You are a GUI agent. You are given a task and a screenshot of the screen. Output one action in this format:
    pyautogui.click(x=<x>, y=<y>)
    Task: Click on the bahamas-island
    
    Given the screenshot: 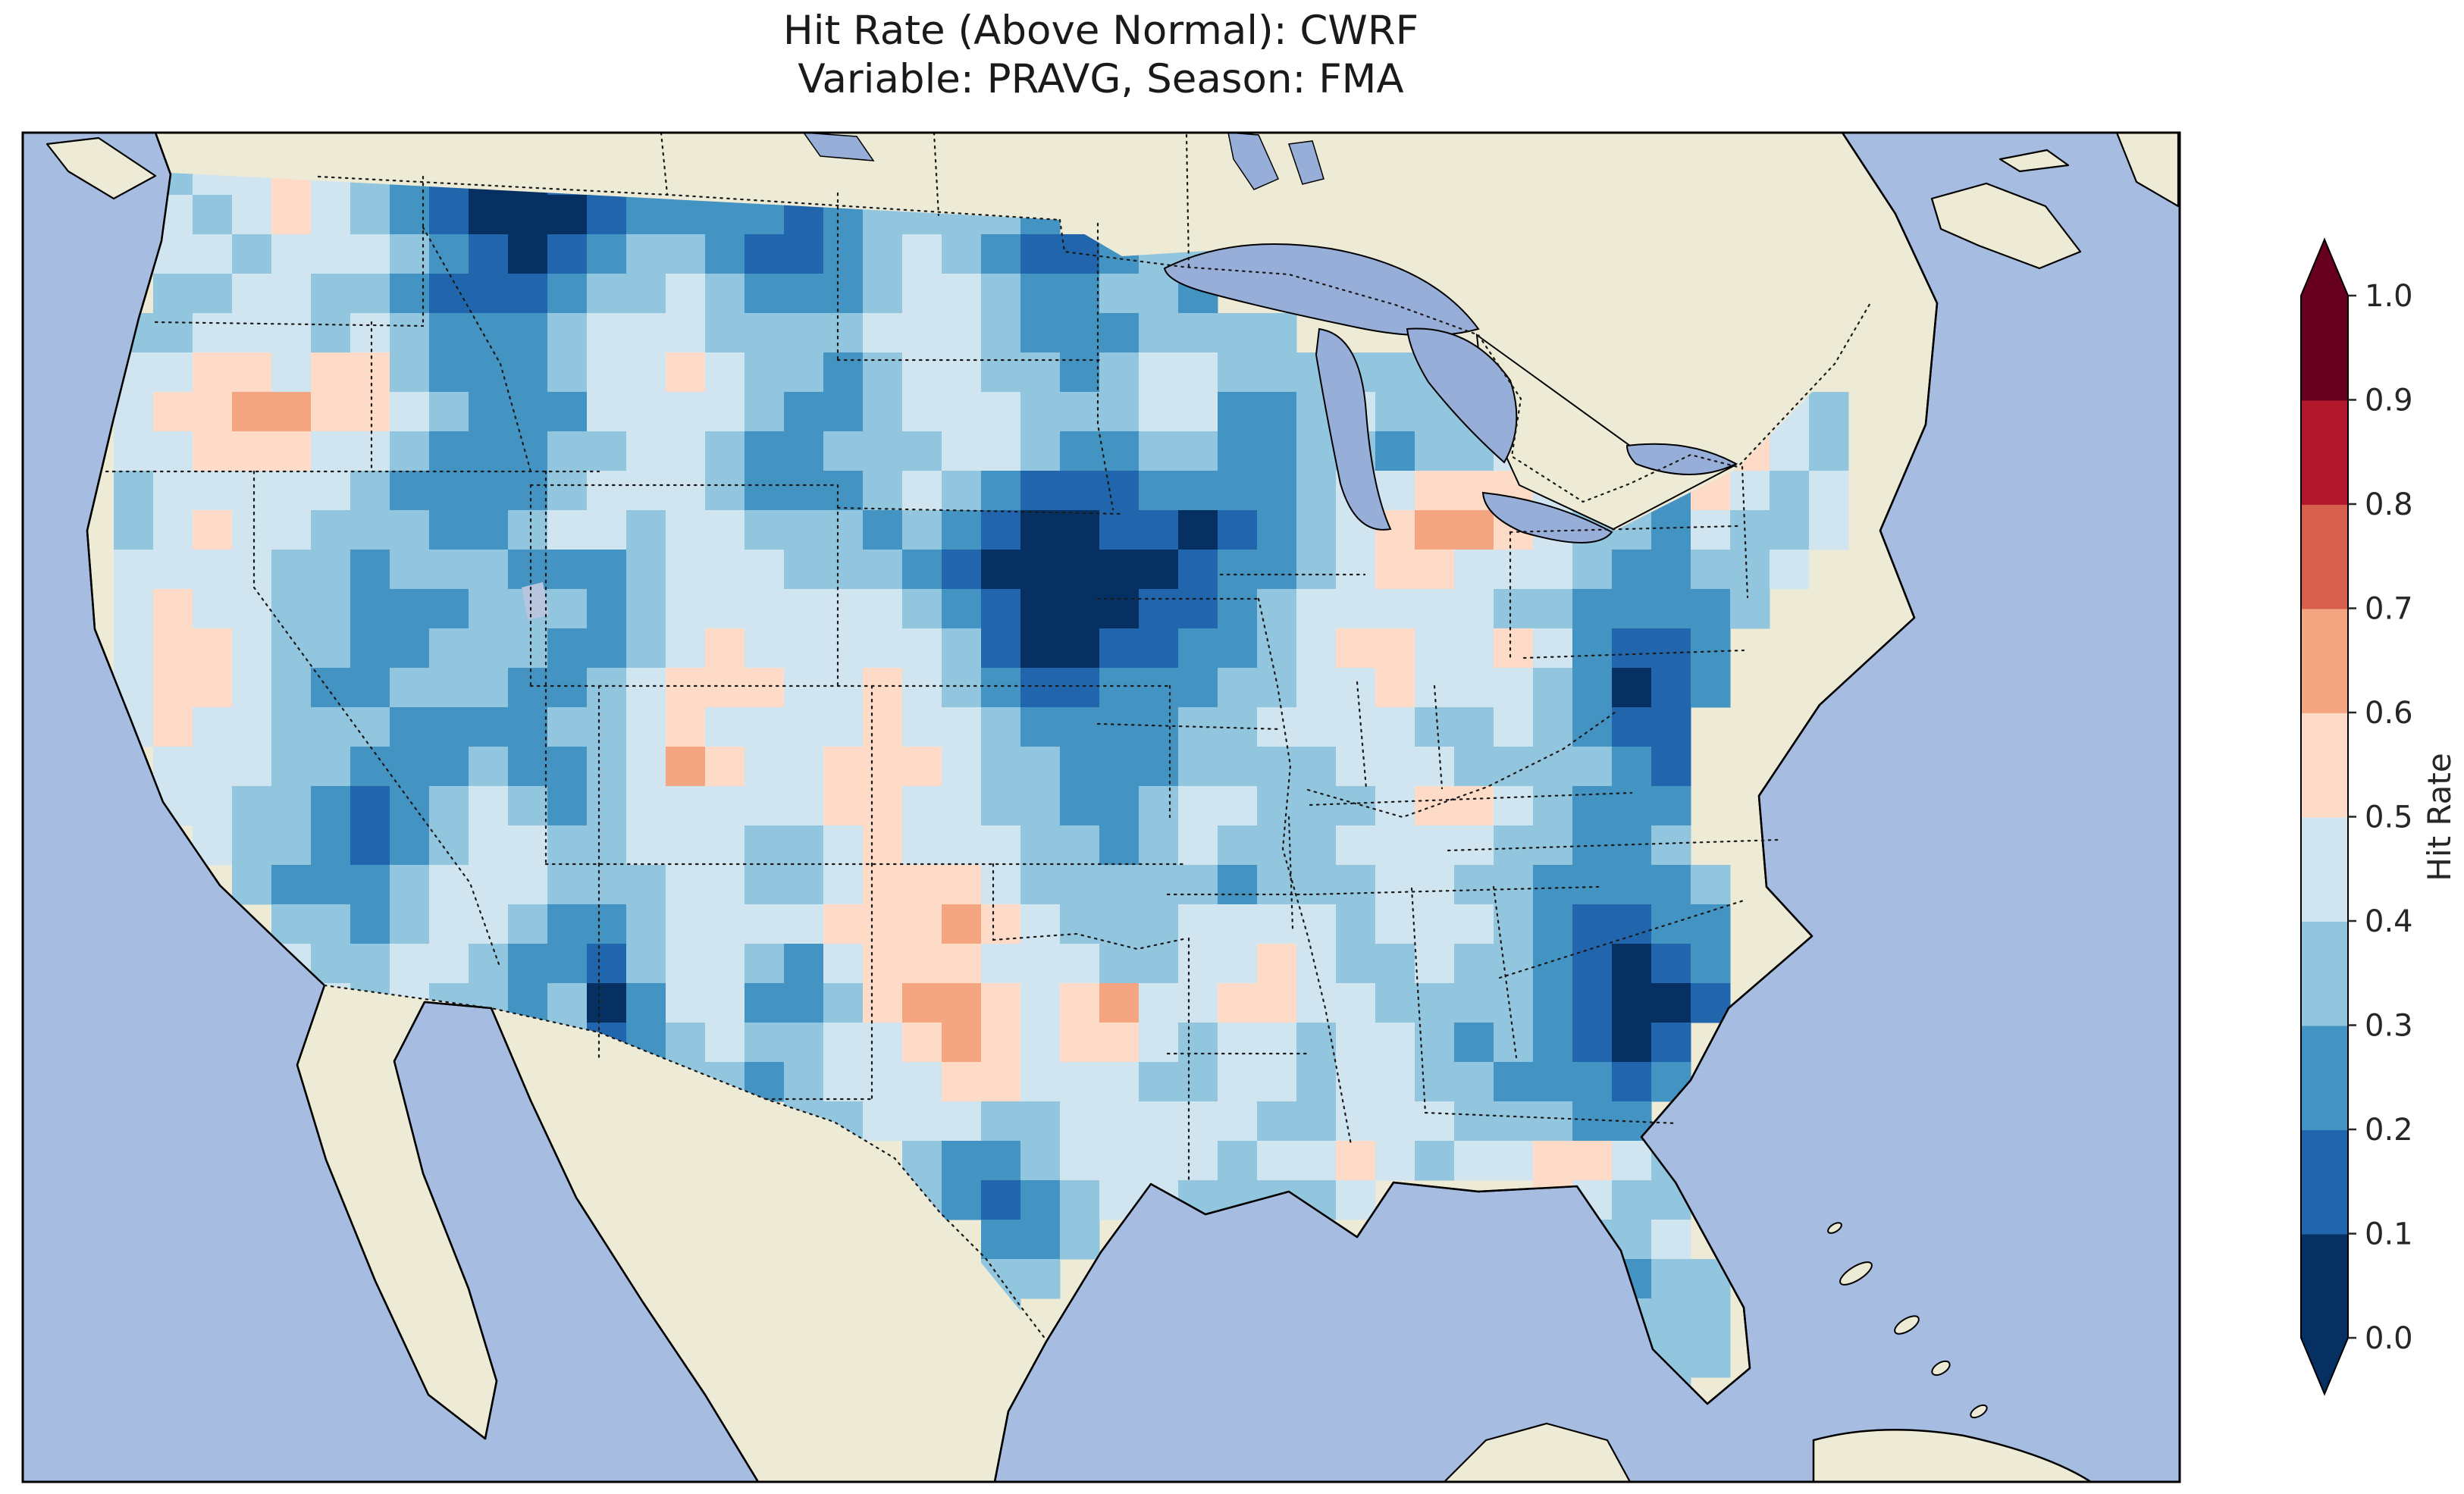 What is the action you would take?
    pyautogui.click(x=1907, y=1325)
    